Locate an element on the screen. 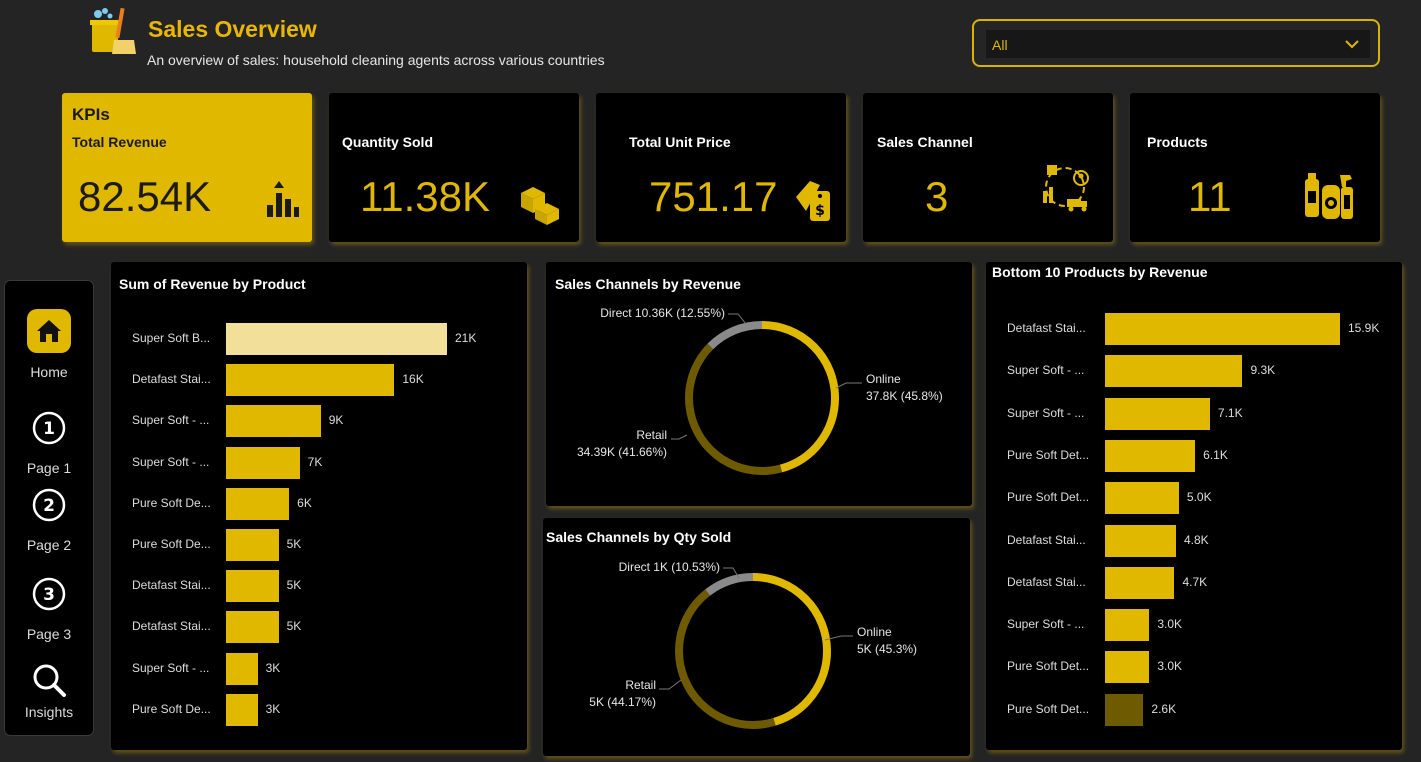  donut-data-label: 5K (44.17%) is located at coordinates (622, 702).